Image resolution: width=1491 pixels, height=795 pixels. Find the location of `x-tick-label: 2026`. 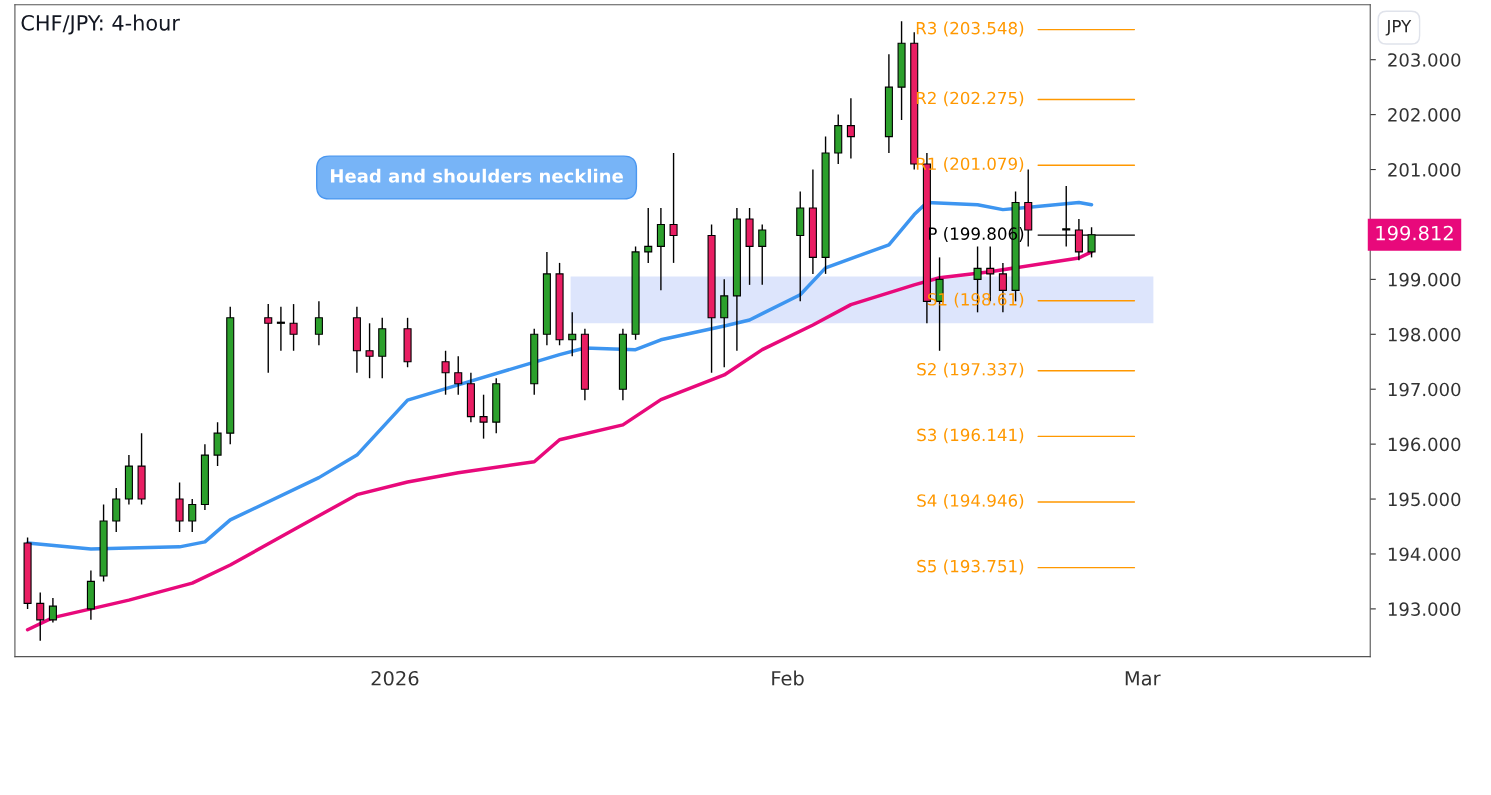

x-tick-label: 2026 is located at coordinates (395, 678).